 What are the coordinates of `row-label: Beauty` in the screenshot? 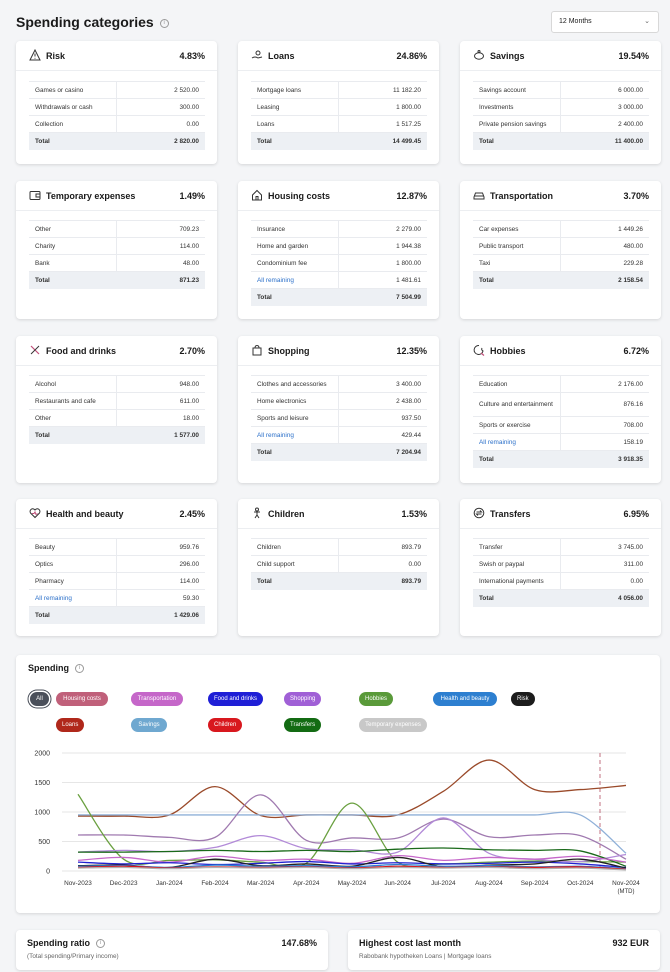 It's located at (73, 547).